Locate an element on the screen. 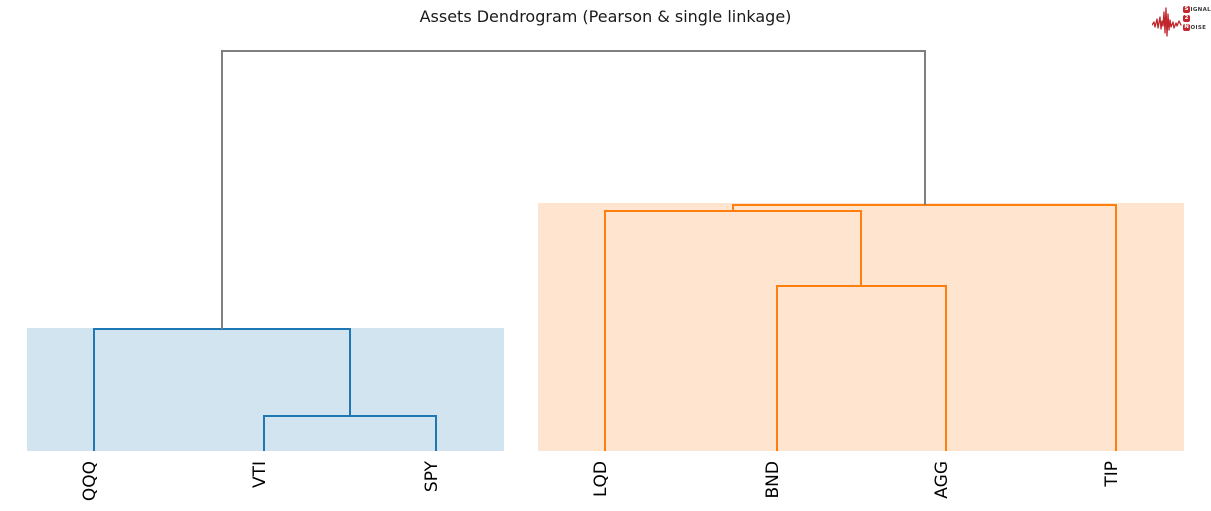  dendrogram-link-vti is located at coordinates (264, 433).